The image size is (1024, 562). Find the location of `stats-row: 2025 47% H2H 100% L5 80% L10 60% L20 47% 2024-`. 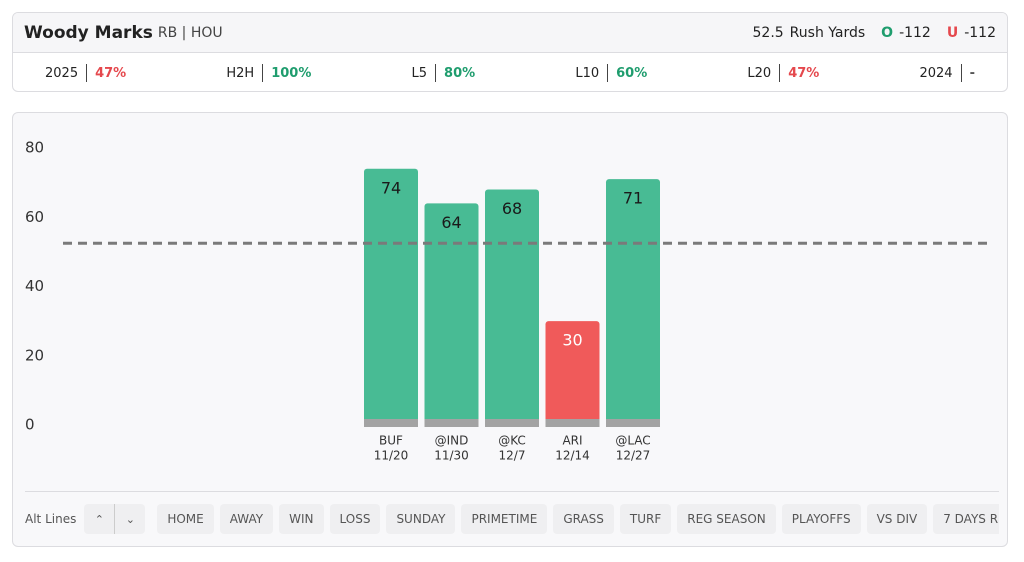

stats-row: 2025 47% H2H 100% L5 80% L10 60% L20 47% 2024- is located at coordinates (510, 72).